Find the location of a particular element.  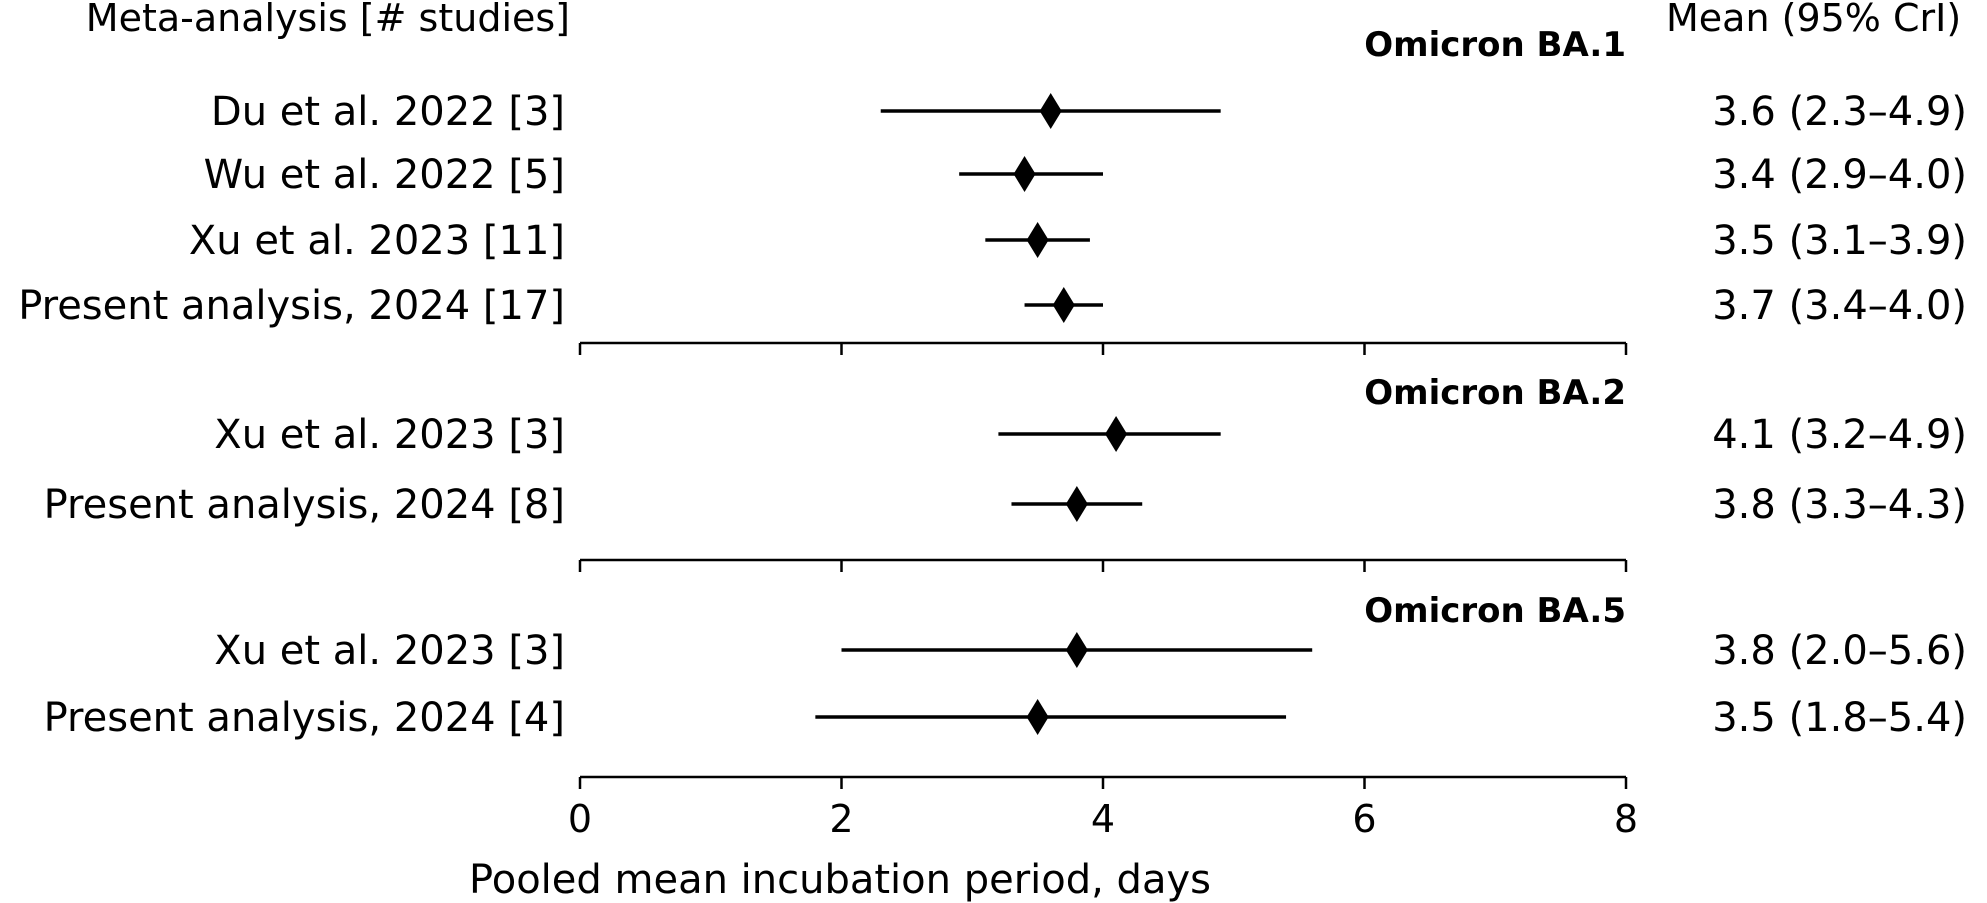

group-header: Omicron BA.5 is located at coordinates (1495, 611).